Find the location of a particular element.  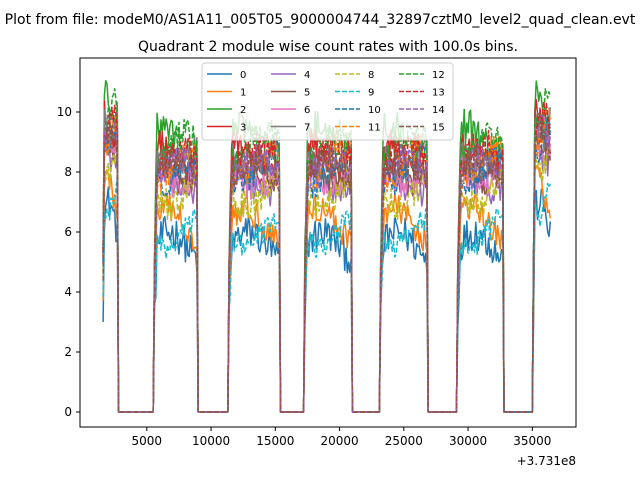

legend-label-3: 3 is located at coordinates (243, 128).